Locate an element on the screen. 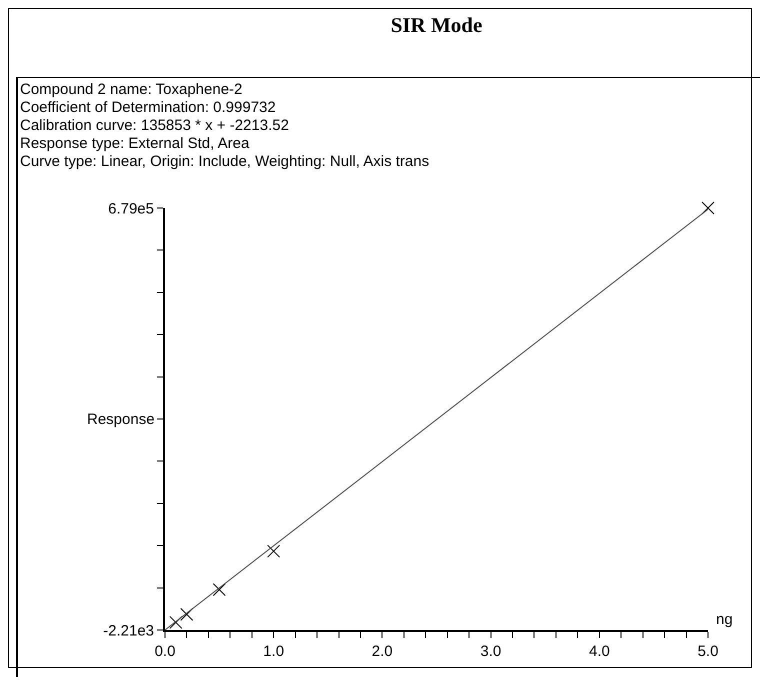 The width and height of the screenshot is (760, 685). y-tick-label: -2.21e3 is located at coordinates (128, 631).